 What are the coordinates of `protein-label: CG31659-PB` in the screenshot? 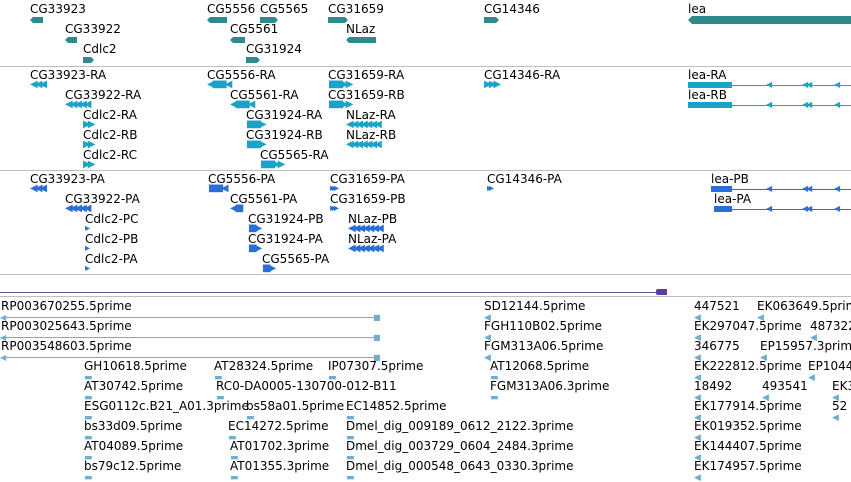 It's located at (368, 199).